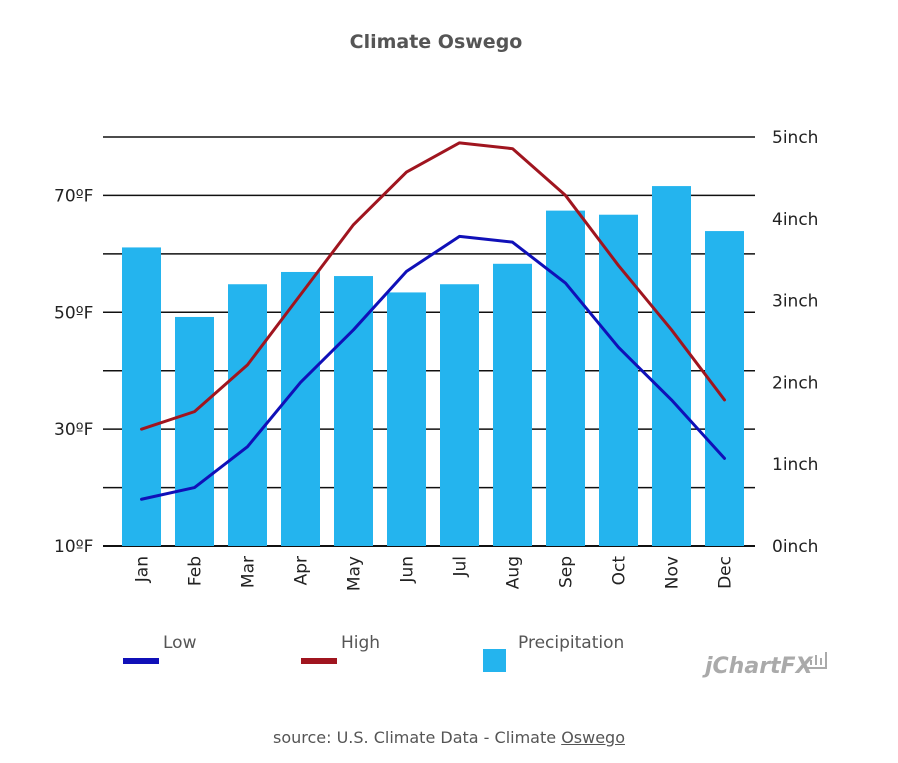  I want to click on right-tick-label: 3inch, so click(795, 302).